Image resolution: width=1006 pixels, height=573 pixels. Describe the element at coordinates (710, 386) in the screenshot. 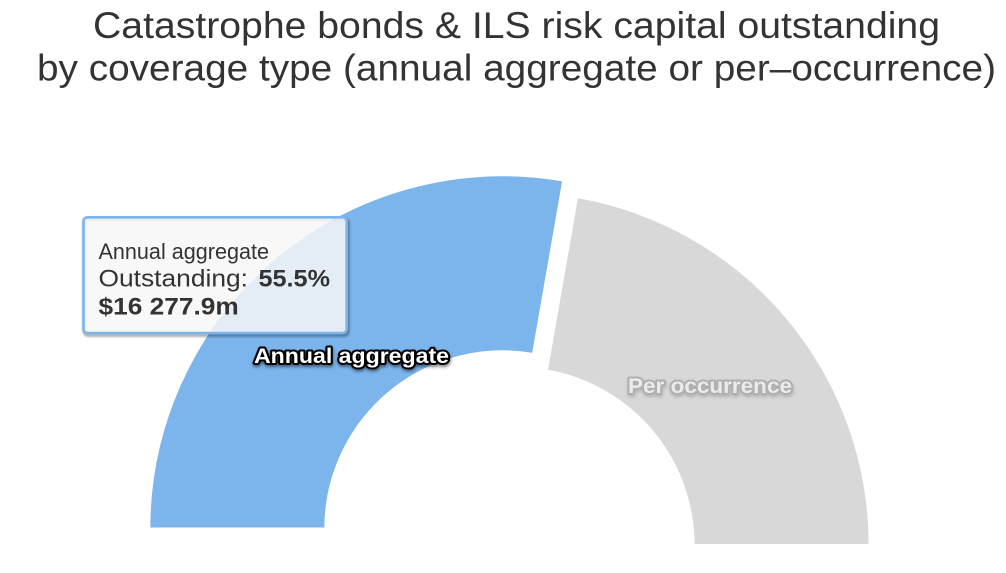

I see `svg-text: Per occurrence` at that location.